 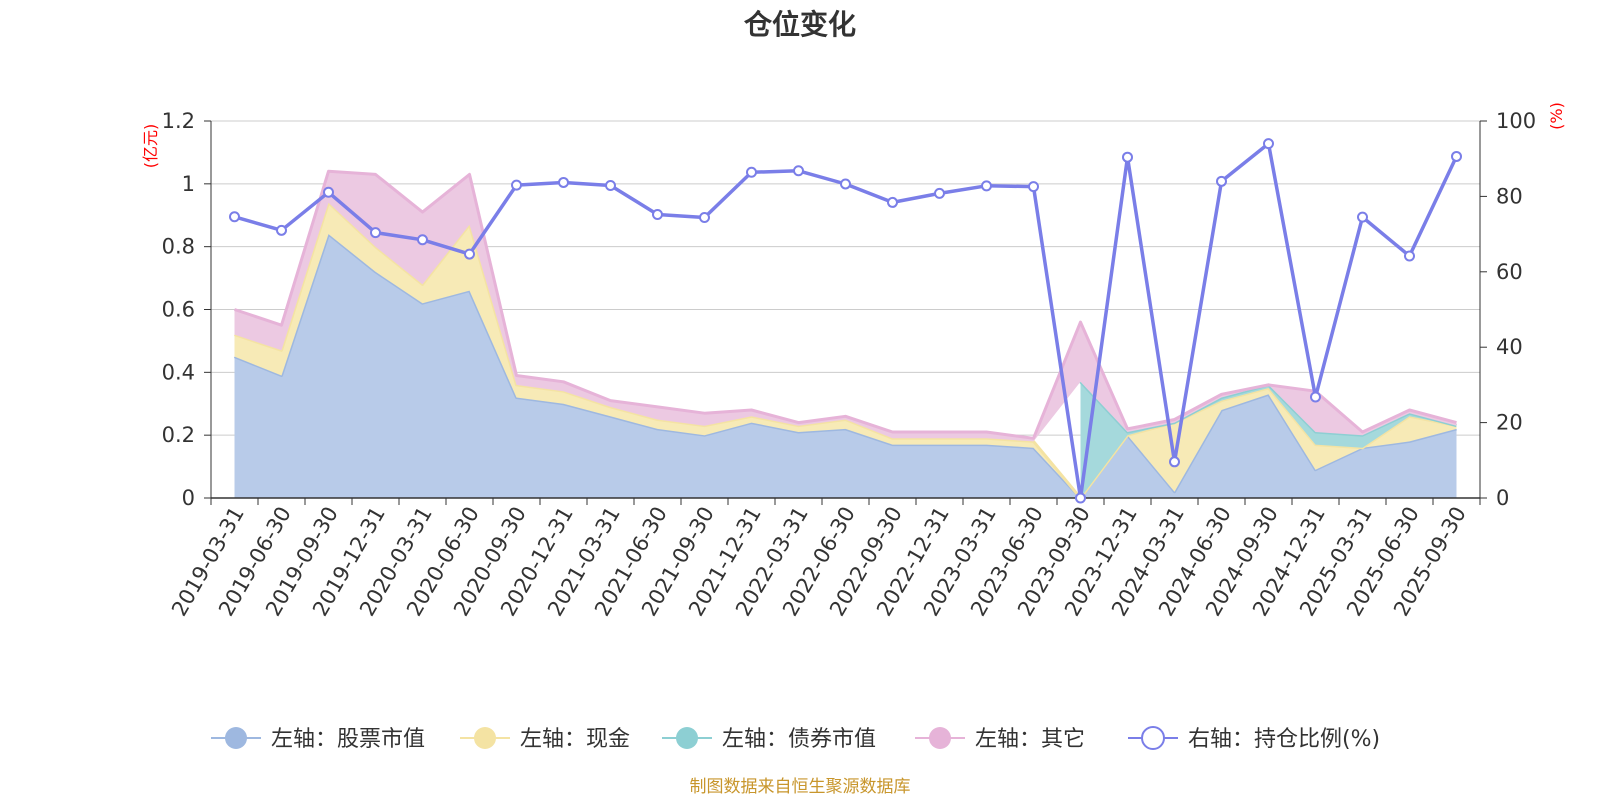 What do you see at coordinates (150, 146) in the screenshot?
I see `left-axis-unit: (亿元)` at bounding box center [150, 146].